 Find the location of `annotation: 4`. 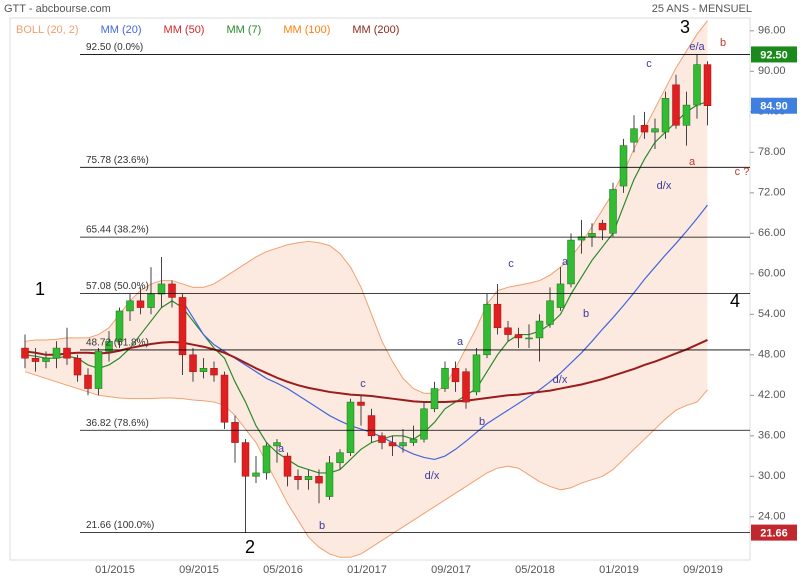

annotation: 4 is located at coordinates (735, 301).